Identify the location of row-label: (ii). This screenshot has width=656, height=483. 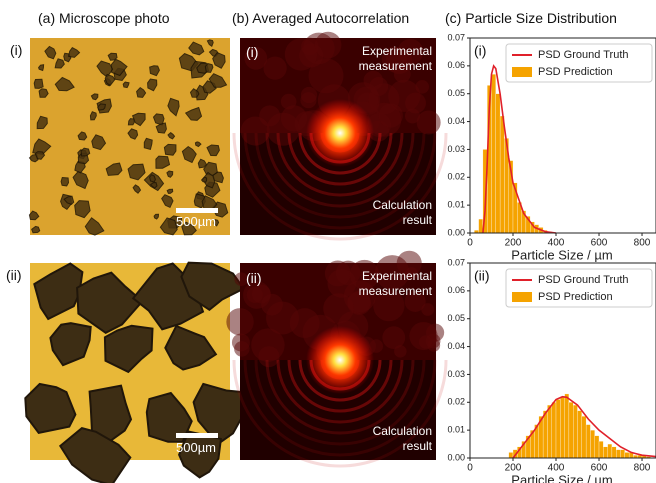
(14, 275).